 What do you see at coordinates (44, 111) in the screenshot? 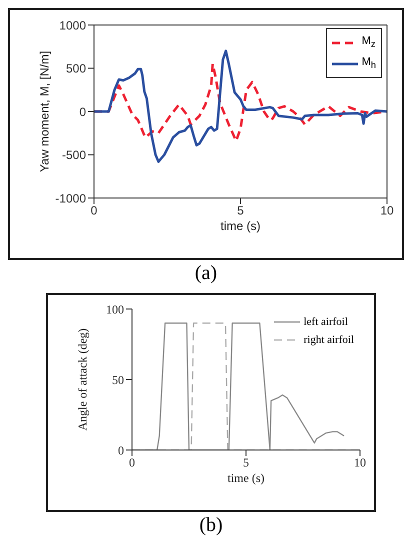
I see `y-axis-title: Yaw moment, M, [N/m]` at bounding box center [44, 111].